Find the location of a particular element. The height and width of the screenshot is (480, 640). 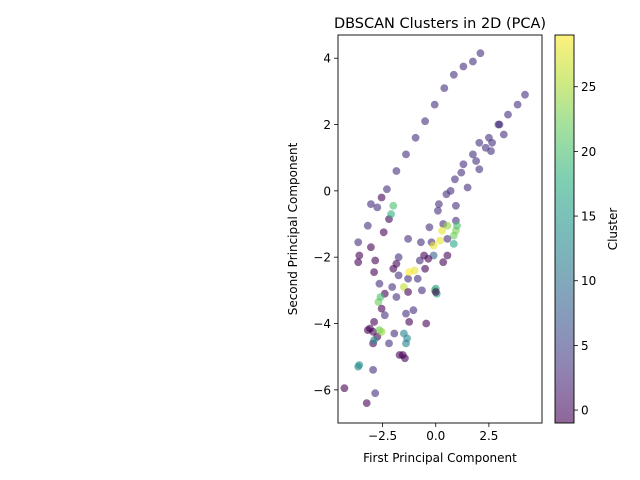

colorbar-label: Cluster is located at coordinates (613, 229).